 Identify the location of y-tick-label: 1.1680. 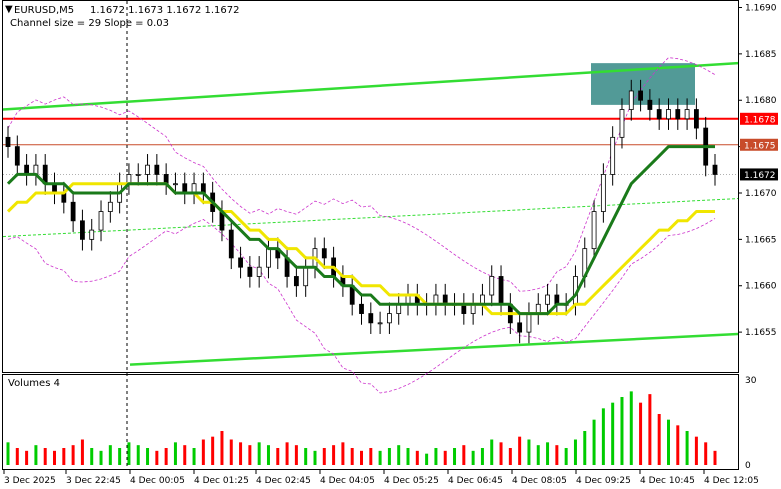
(761, 101).